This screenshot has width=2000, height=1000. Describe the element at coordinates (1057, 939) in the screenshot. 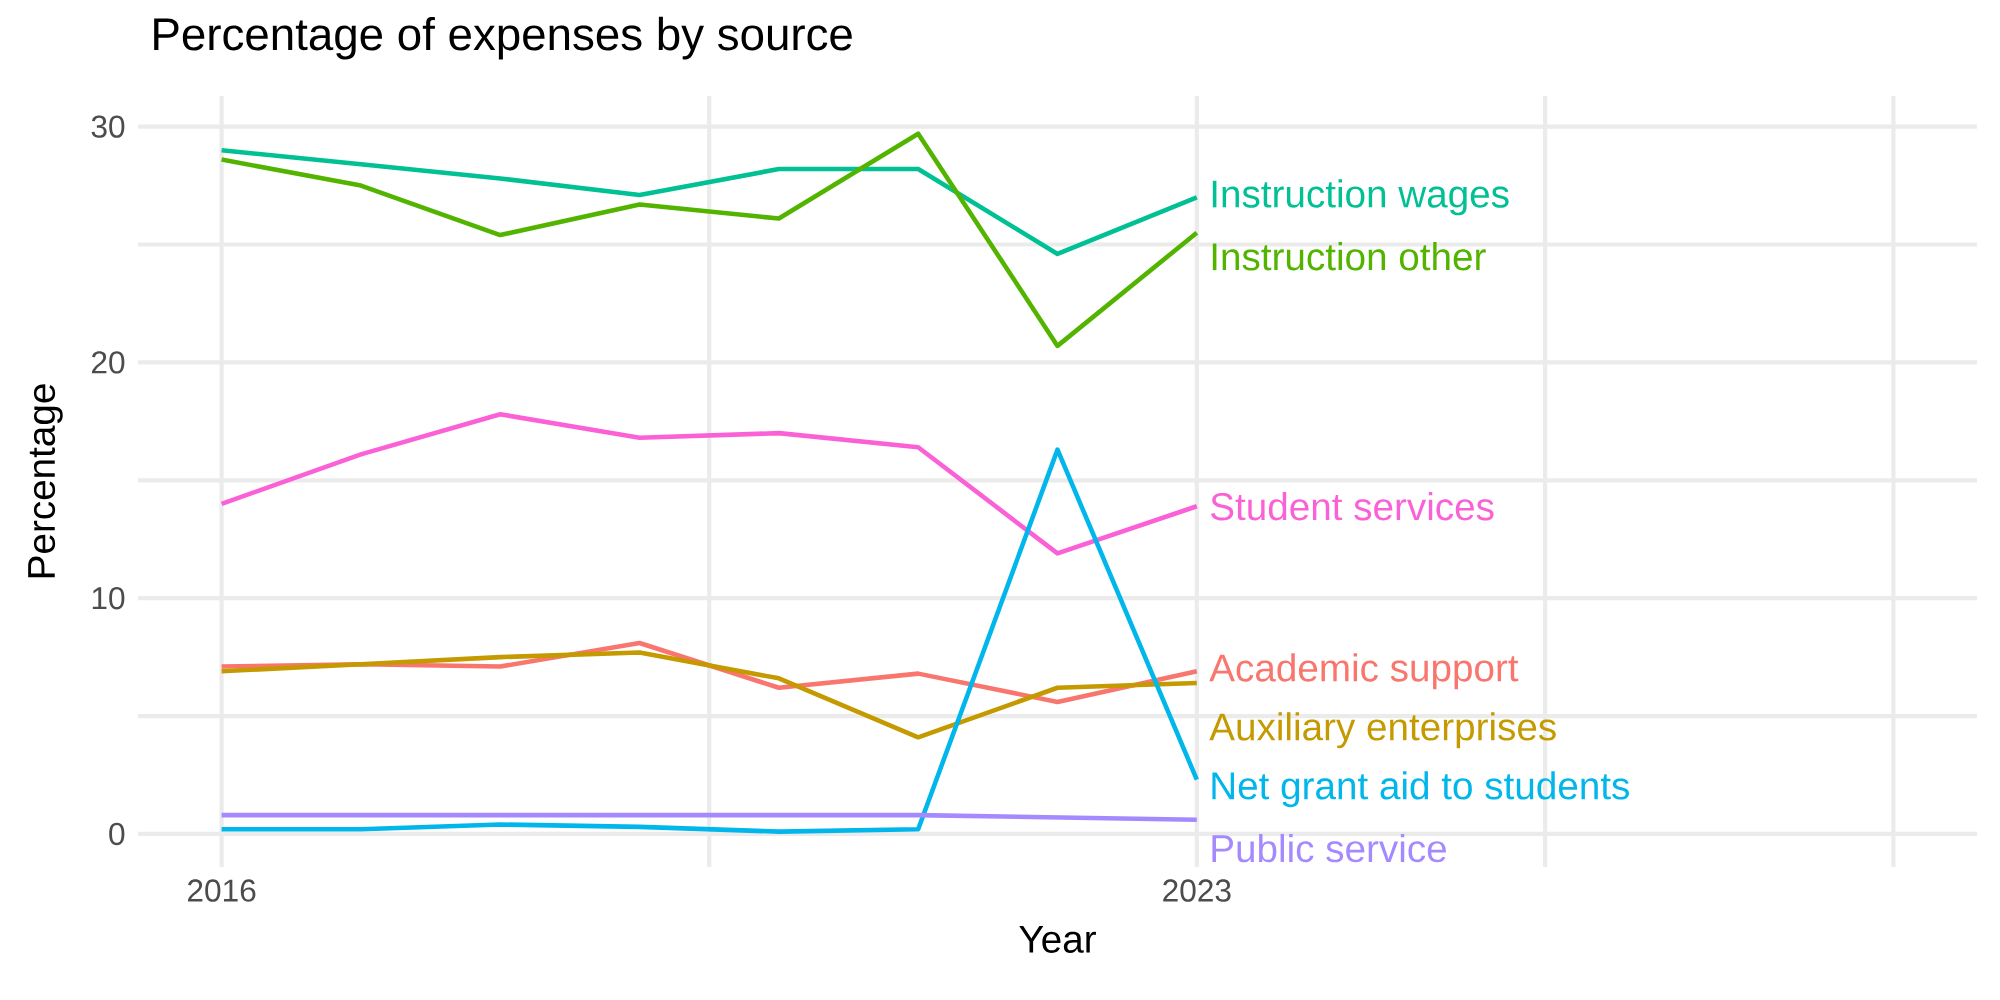

I see `x-axis-title: Year` at that location.